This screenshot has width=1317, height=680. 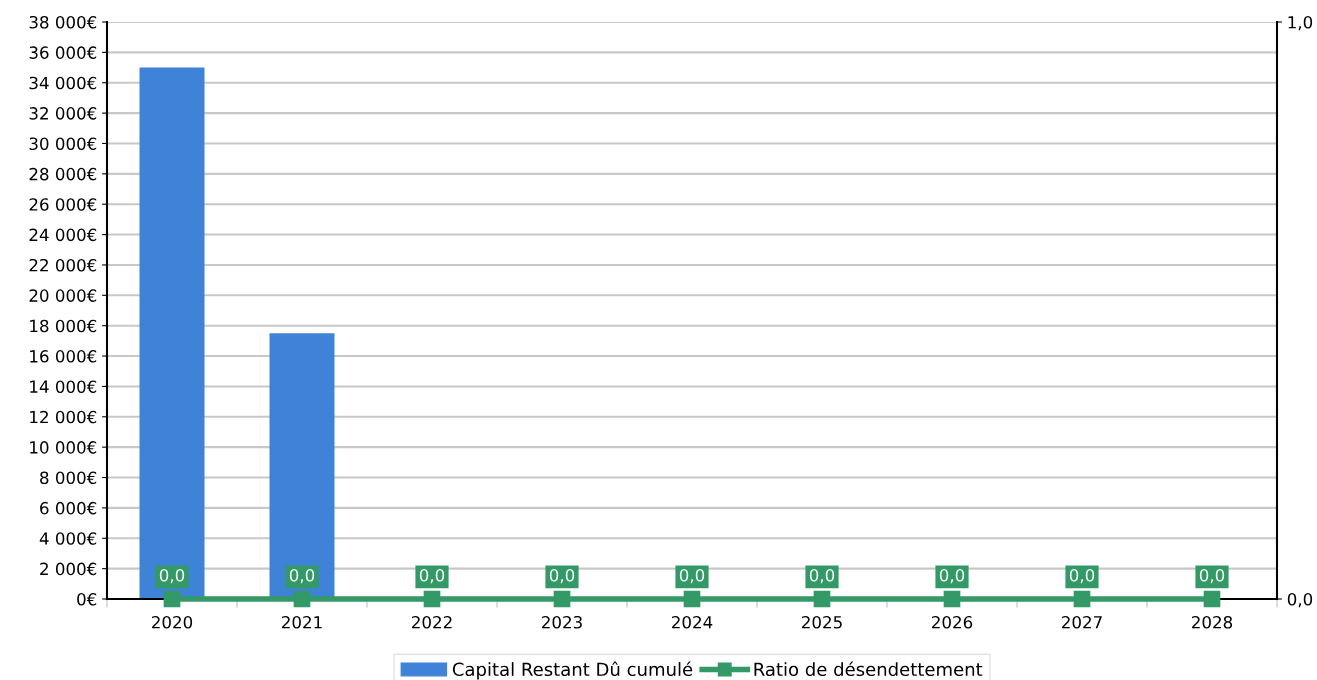 I want to click on x-tick-label: 2026, so click(x=952, y=622).